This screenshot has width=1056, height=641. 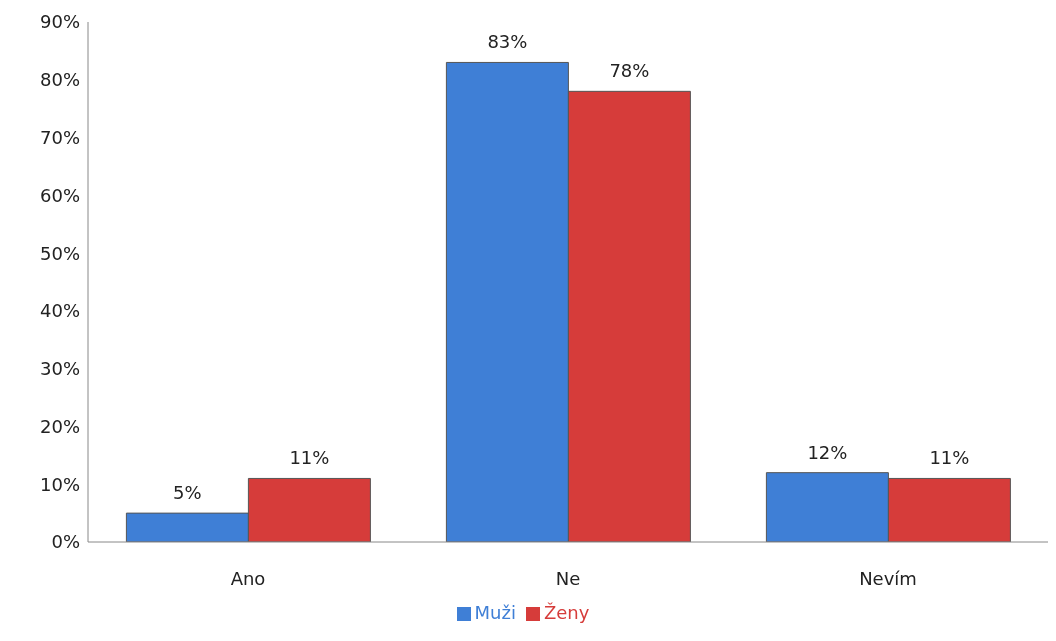 I want to click on legend-label: Ženy, so click(x=566, y=612).